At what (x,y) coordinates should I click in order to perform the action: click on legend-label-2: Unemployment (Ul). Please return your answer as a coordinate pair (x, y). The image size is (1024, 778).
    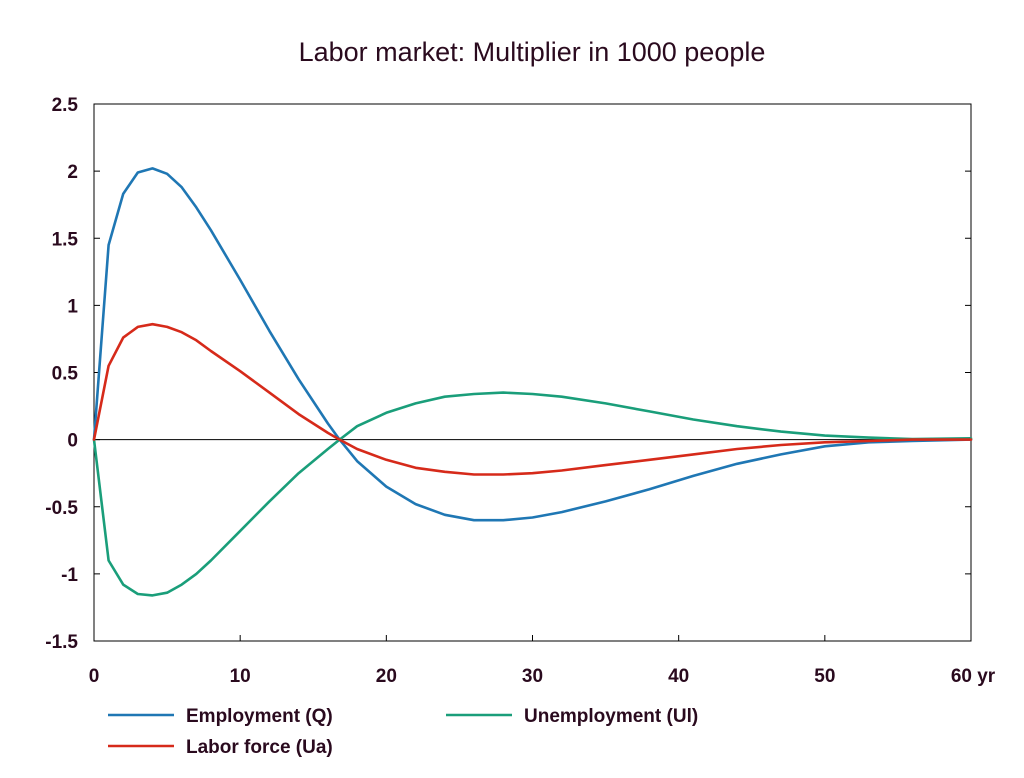
    Looking at the image, I should click on (611, 716).